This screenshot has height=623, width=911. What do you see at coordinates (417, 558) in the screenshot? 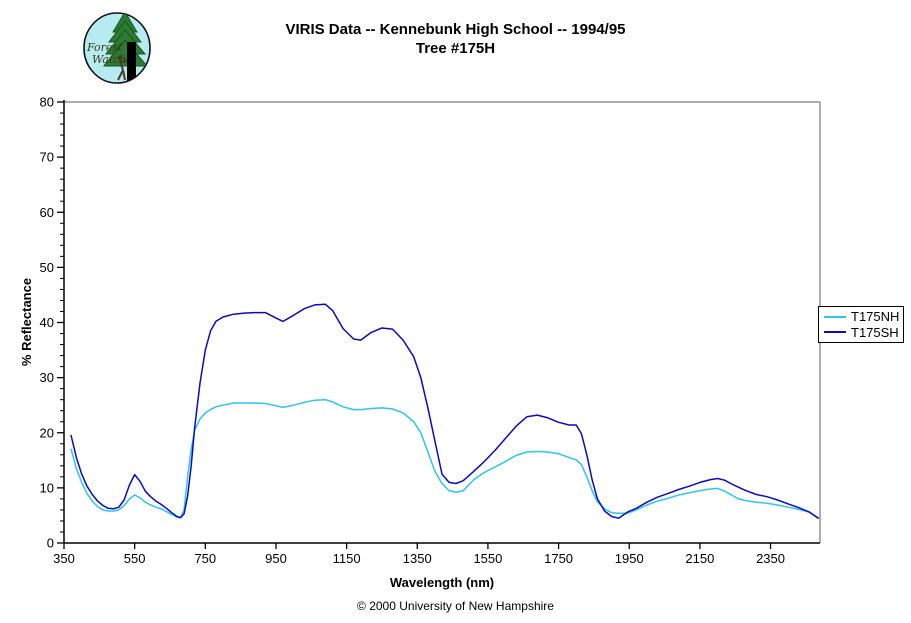
I see `x-tick-label: 1350` at bounding box center [417, 558].